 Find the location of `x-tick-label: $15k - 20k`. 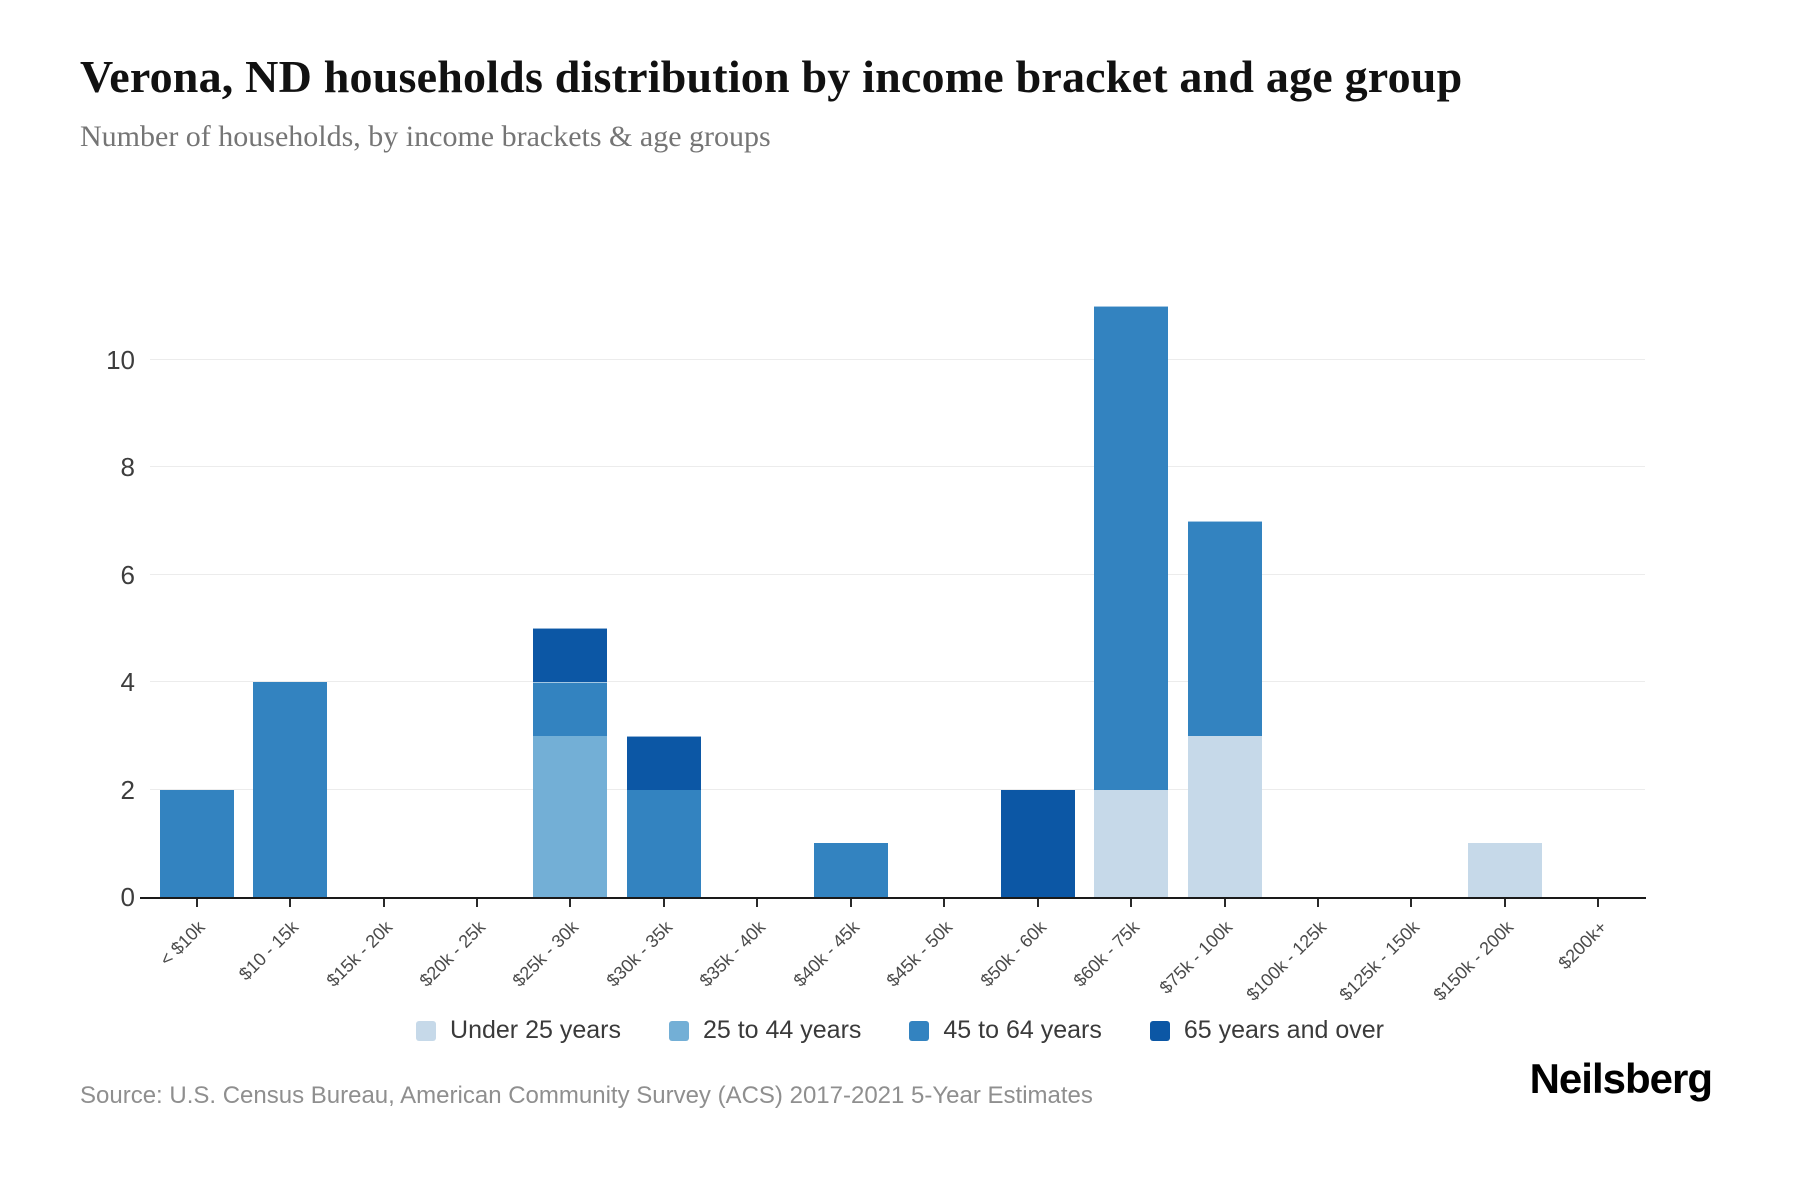

x-tick-label: $15k - 20k is located at coordinates (359, 954).